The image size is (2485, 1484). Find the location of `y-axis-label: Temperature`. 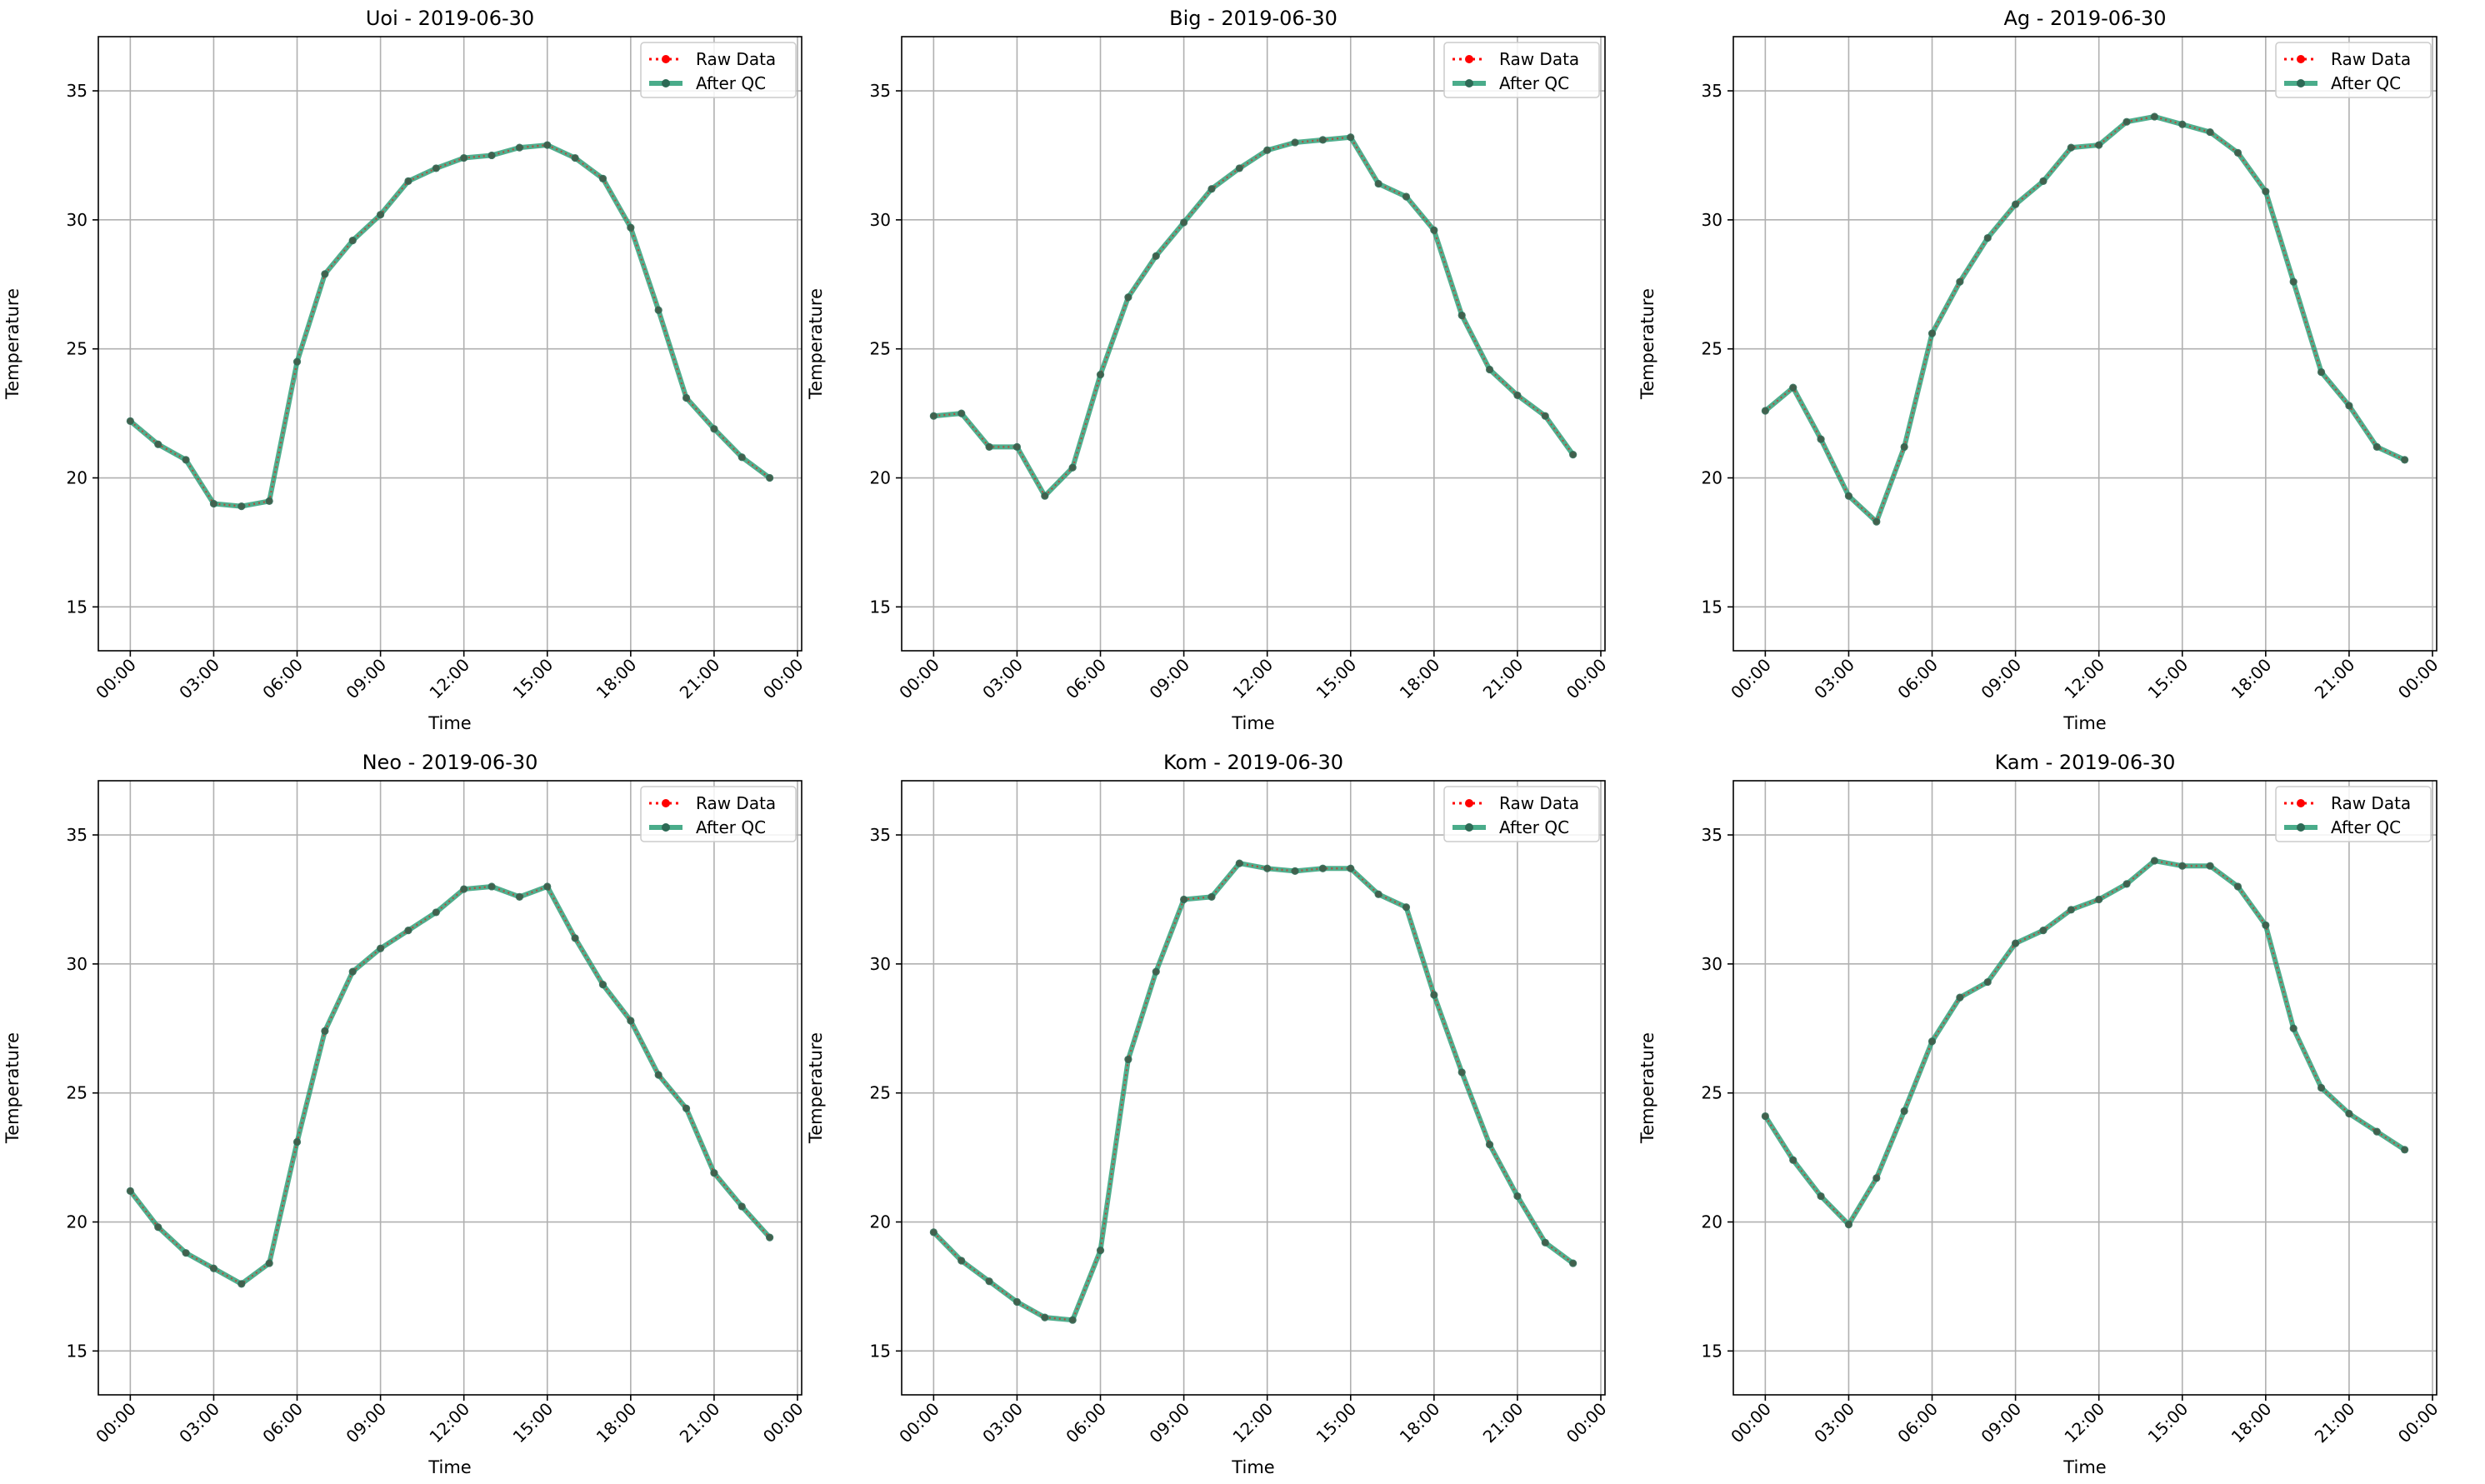

y-axis-label: Temperature is located at coordinates (816, 1088).